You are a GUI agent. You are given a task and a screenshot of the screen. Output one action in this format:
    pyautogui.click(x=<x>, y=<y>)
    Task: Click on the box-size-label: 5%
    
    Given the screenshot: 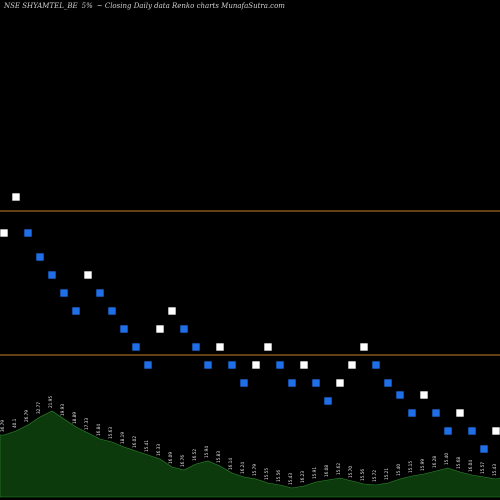 What is the action you would take?
    pyautogui.click(x=87, y=6)
    